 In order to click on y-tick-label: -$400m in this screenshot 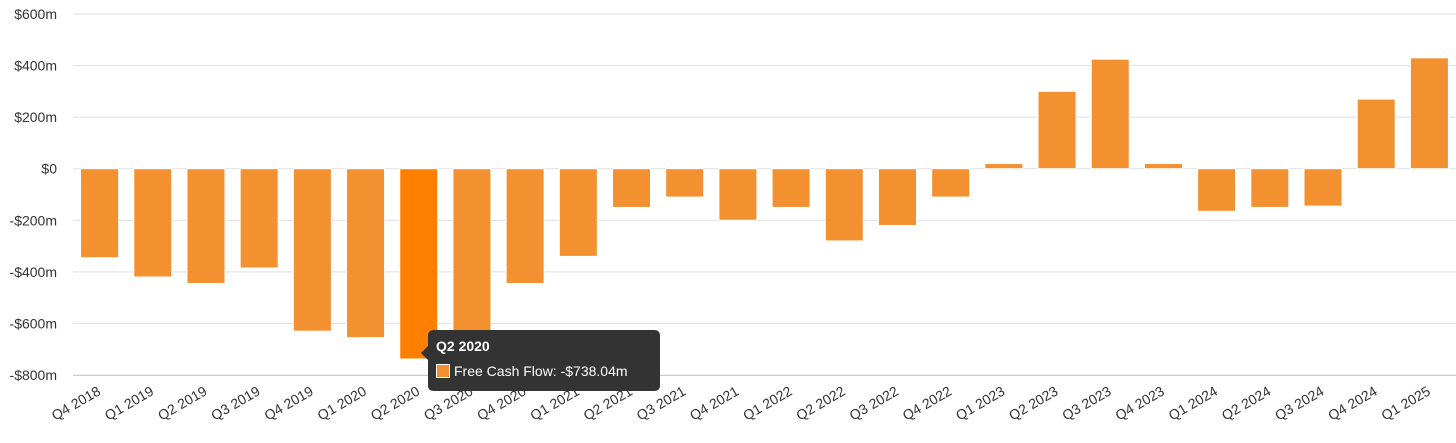, I will do `click(33, 272)`.